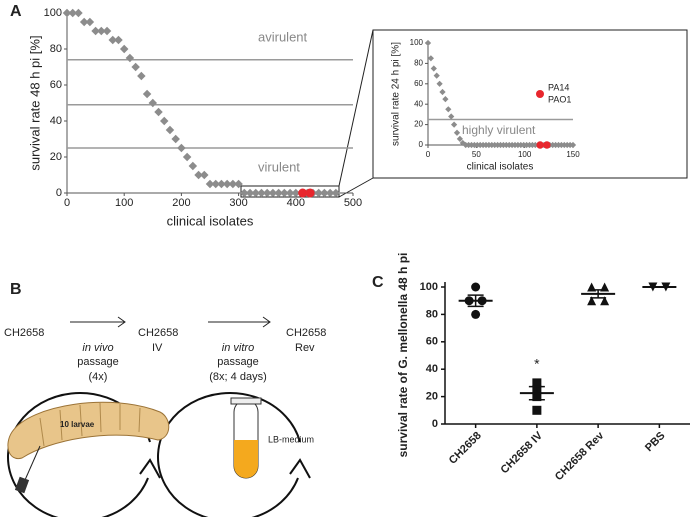  What do you see at coordinates (655, 442) in the screenshot?
I see `x-tick-label: PBS` at bounding box center [655, 442].